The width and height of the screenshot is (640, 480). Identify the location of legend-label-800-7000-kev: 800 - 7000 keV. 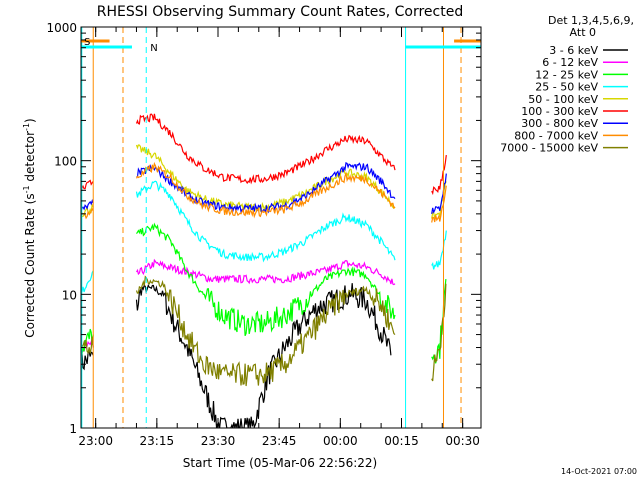
(556, 135).